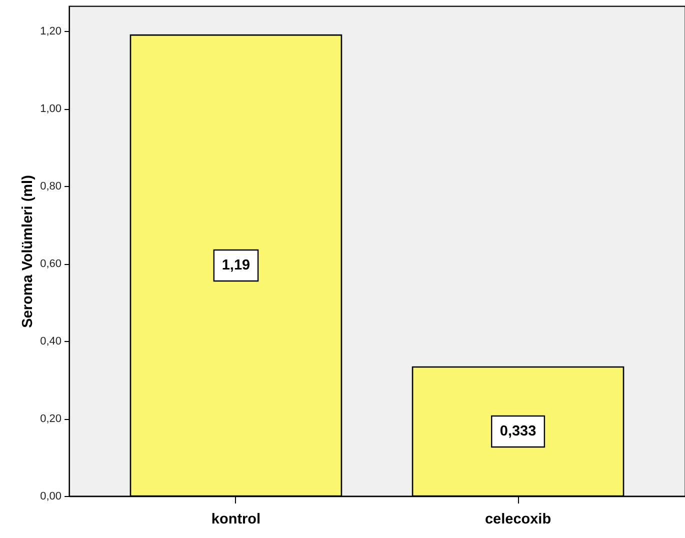 The image size is (685, 538). Describe the element at coordinates (51, 419) in the screenshot. I see `y-tick-label: 0,20` at that location.